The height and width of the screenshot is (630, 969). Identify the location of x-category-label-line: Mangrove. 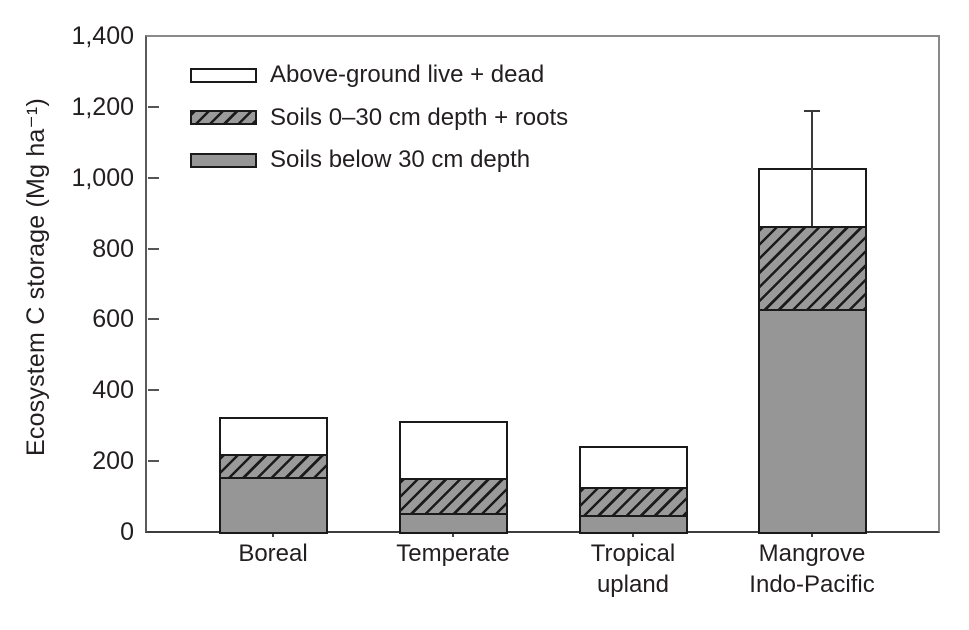
(812, 553).